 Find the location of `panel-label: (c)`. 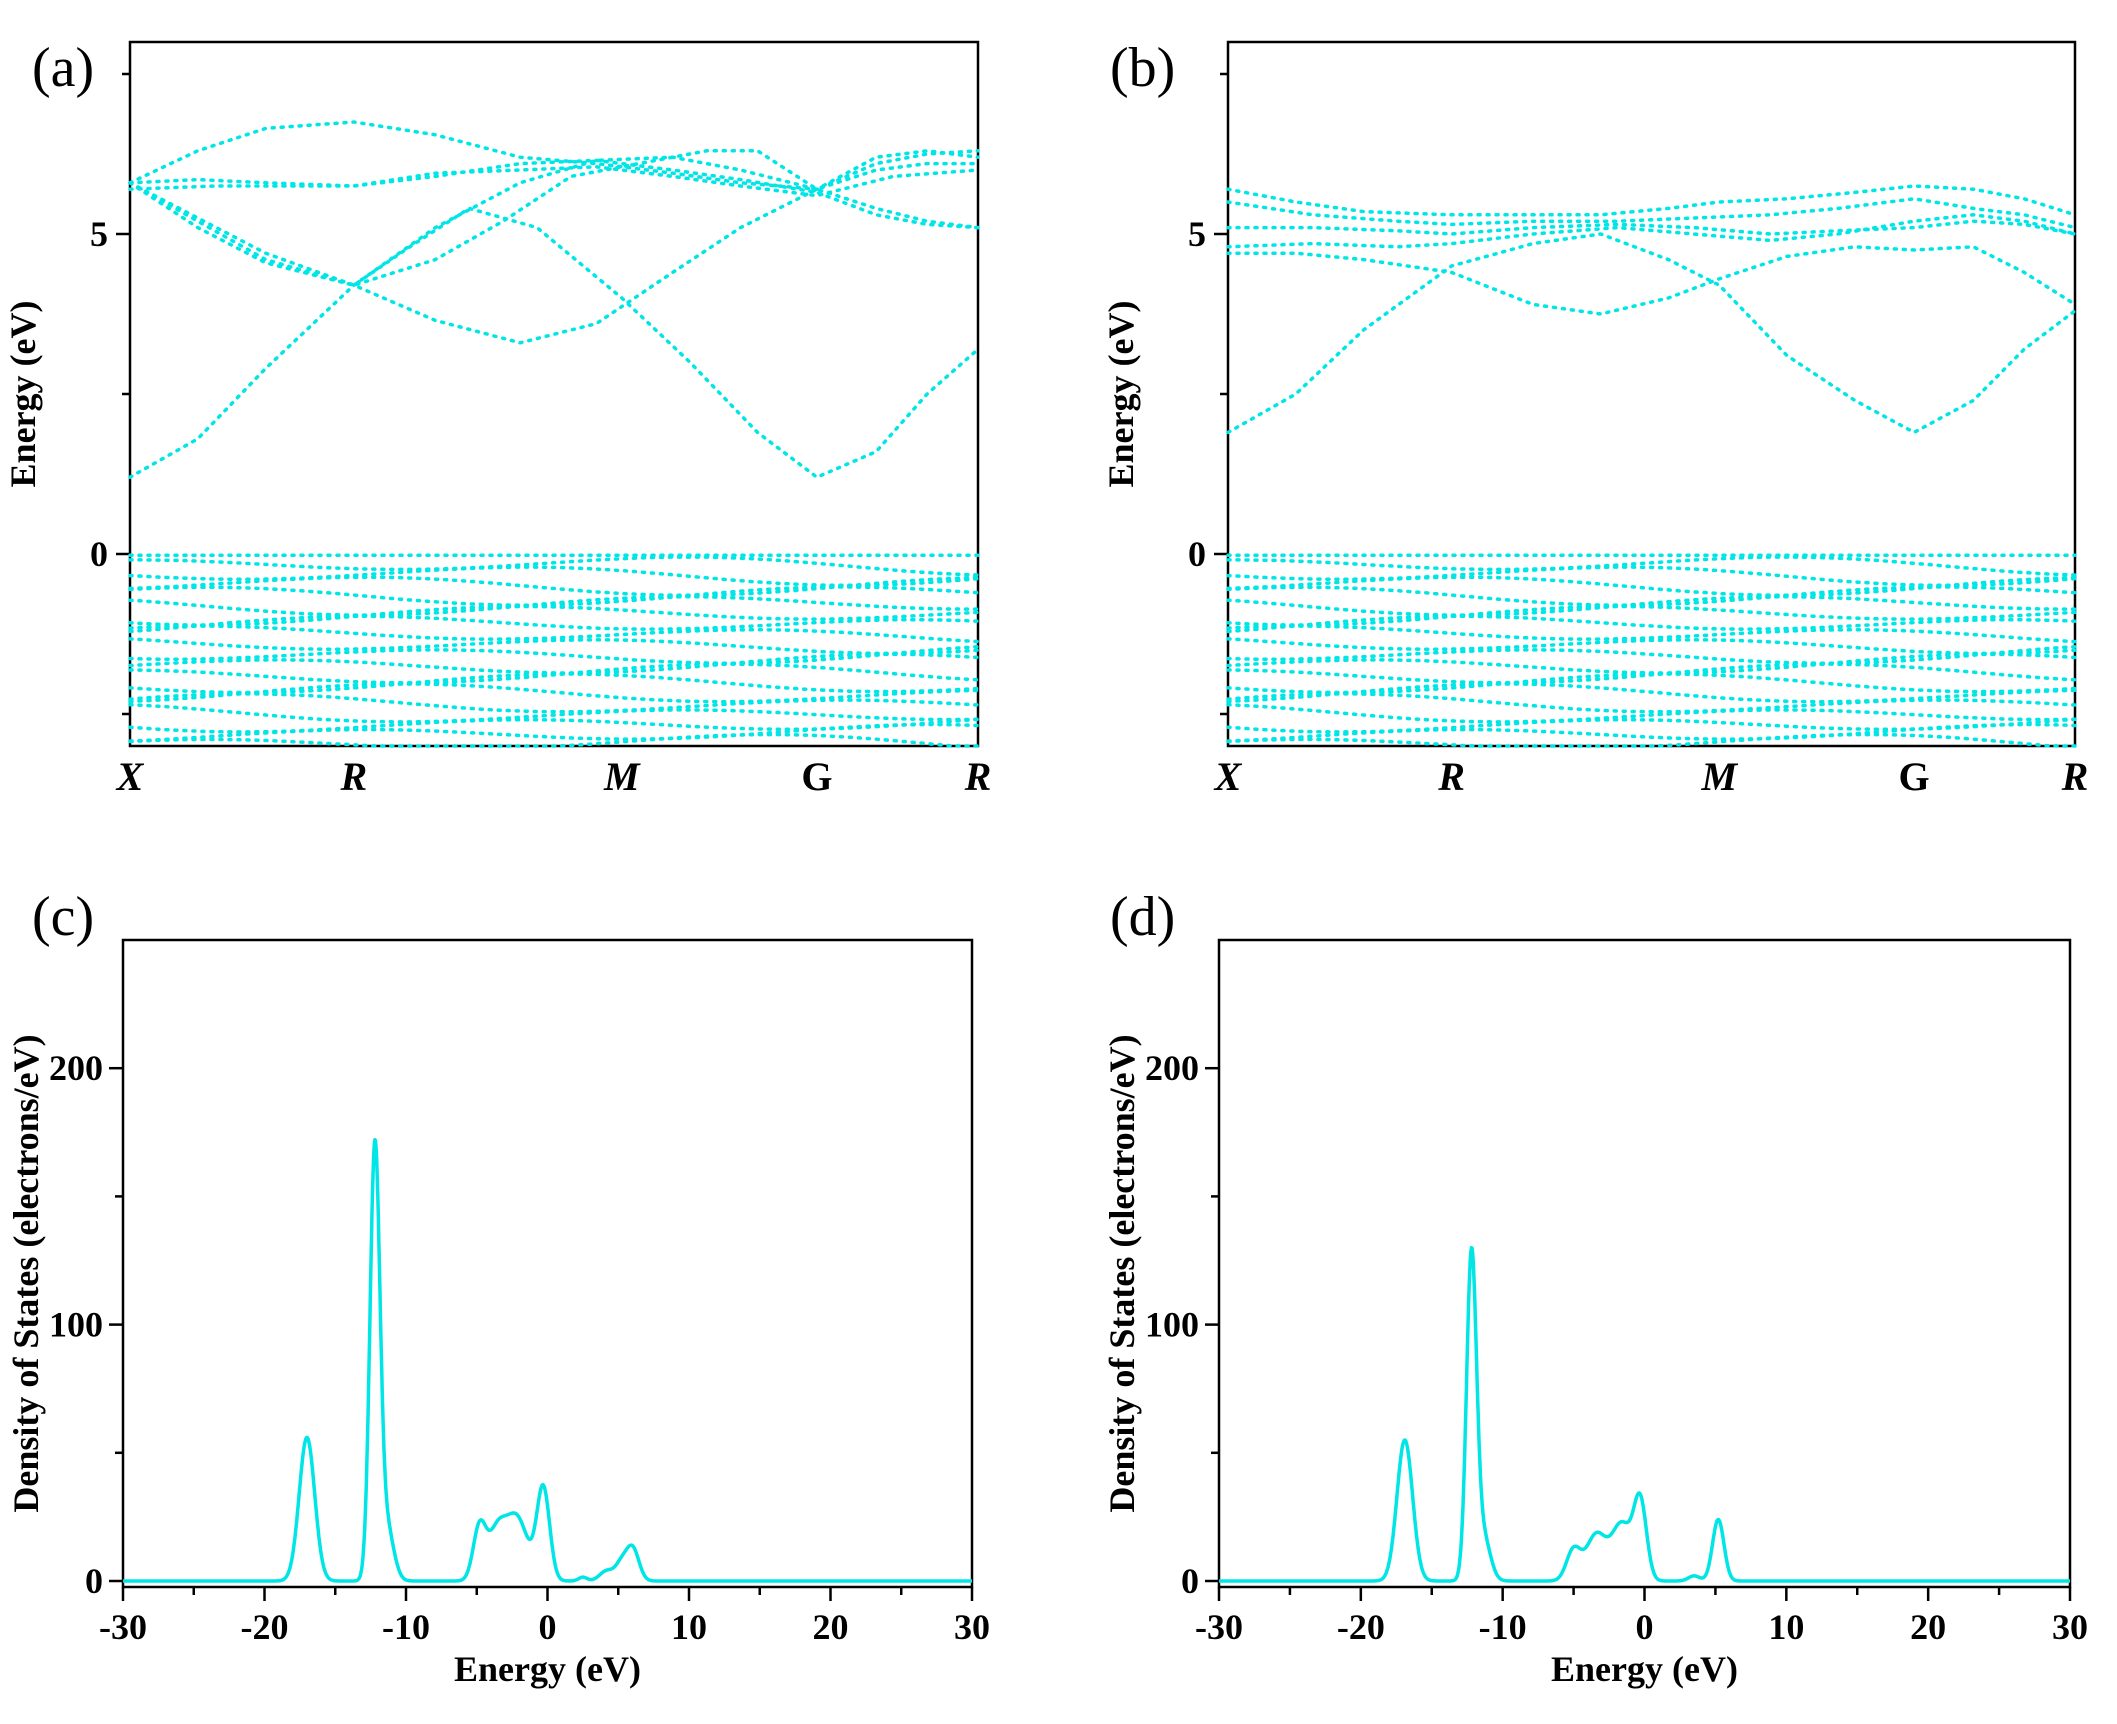

panel-label: (c) is located at coordinates (63, 917).